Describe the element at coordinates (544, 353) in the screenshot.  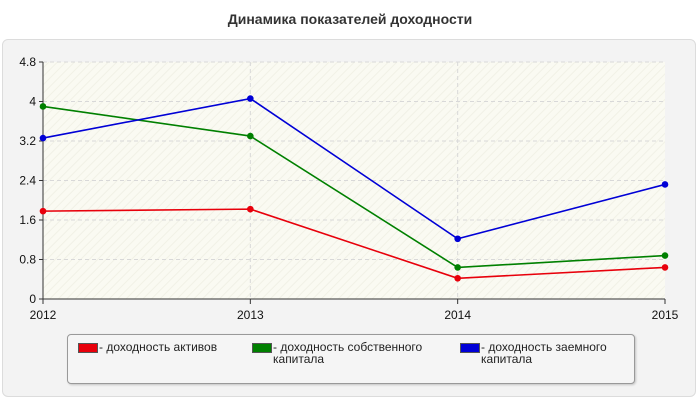
I see `legend-label-debt: - доходность заемного капитала` at that location.